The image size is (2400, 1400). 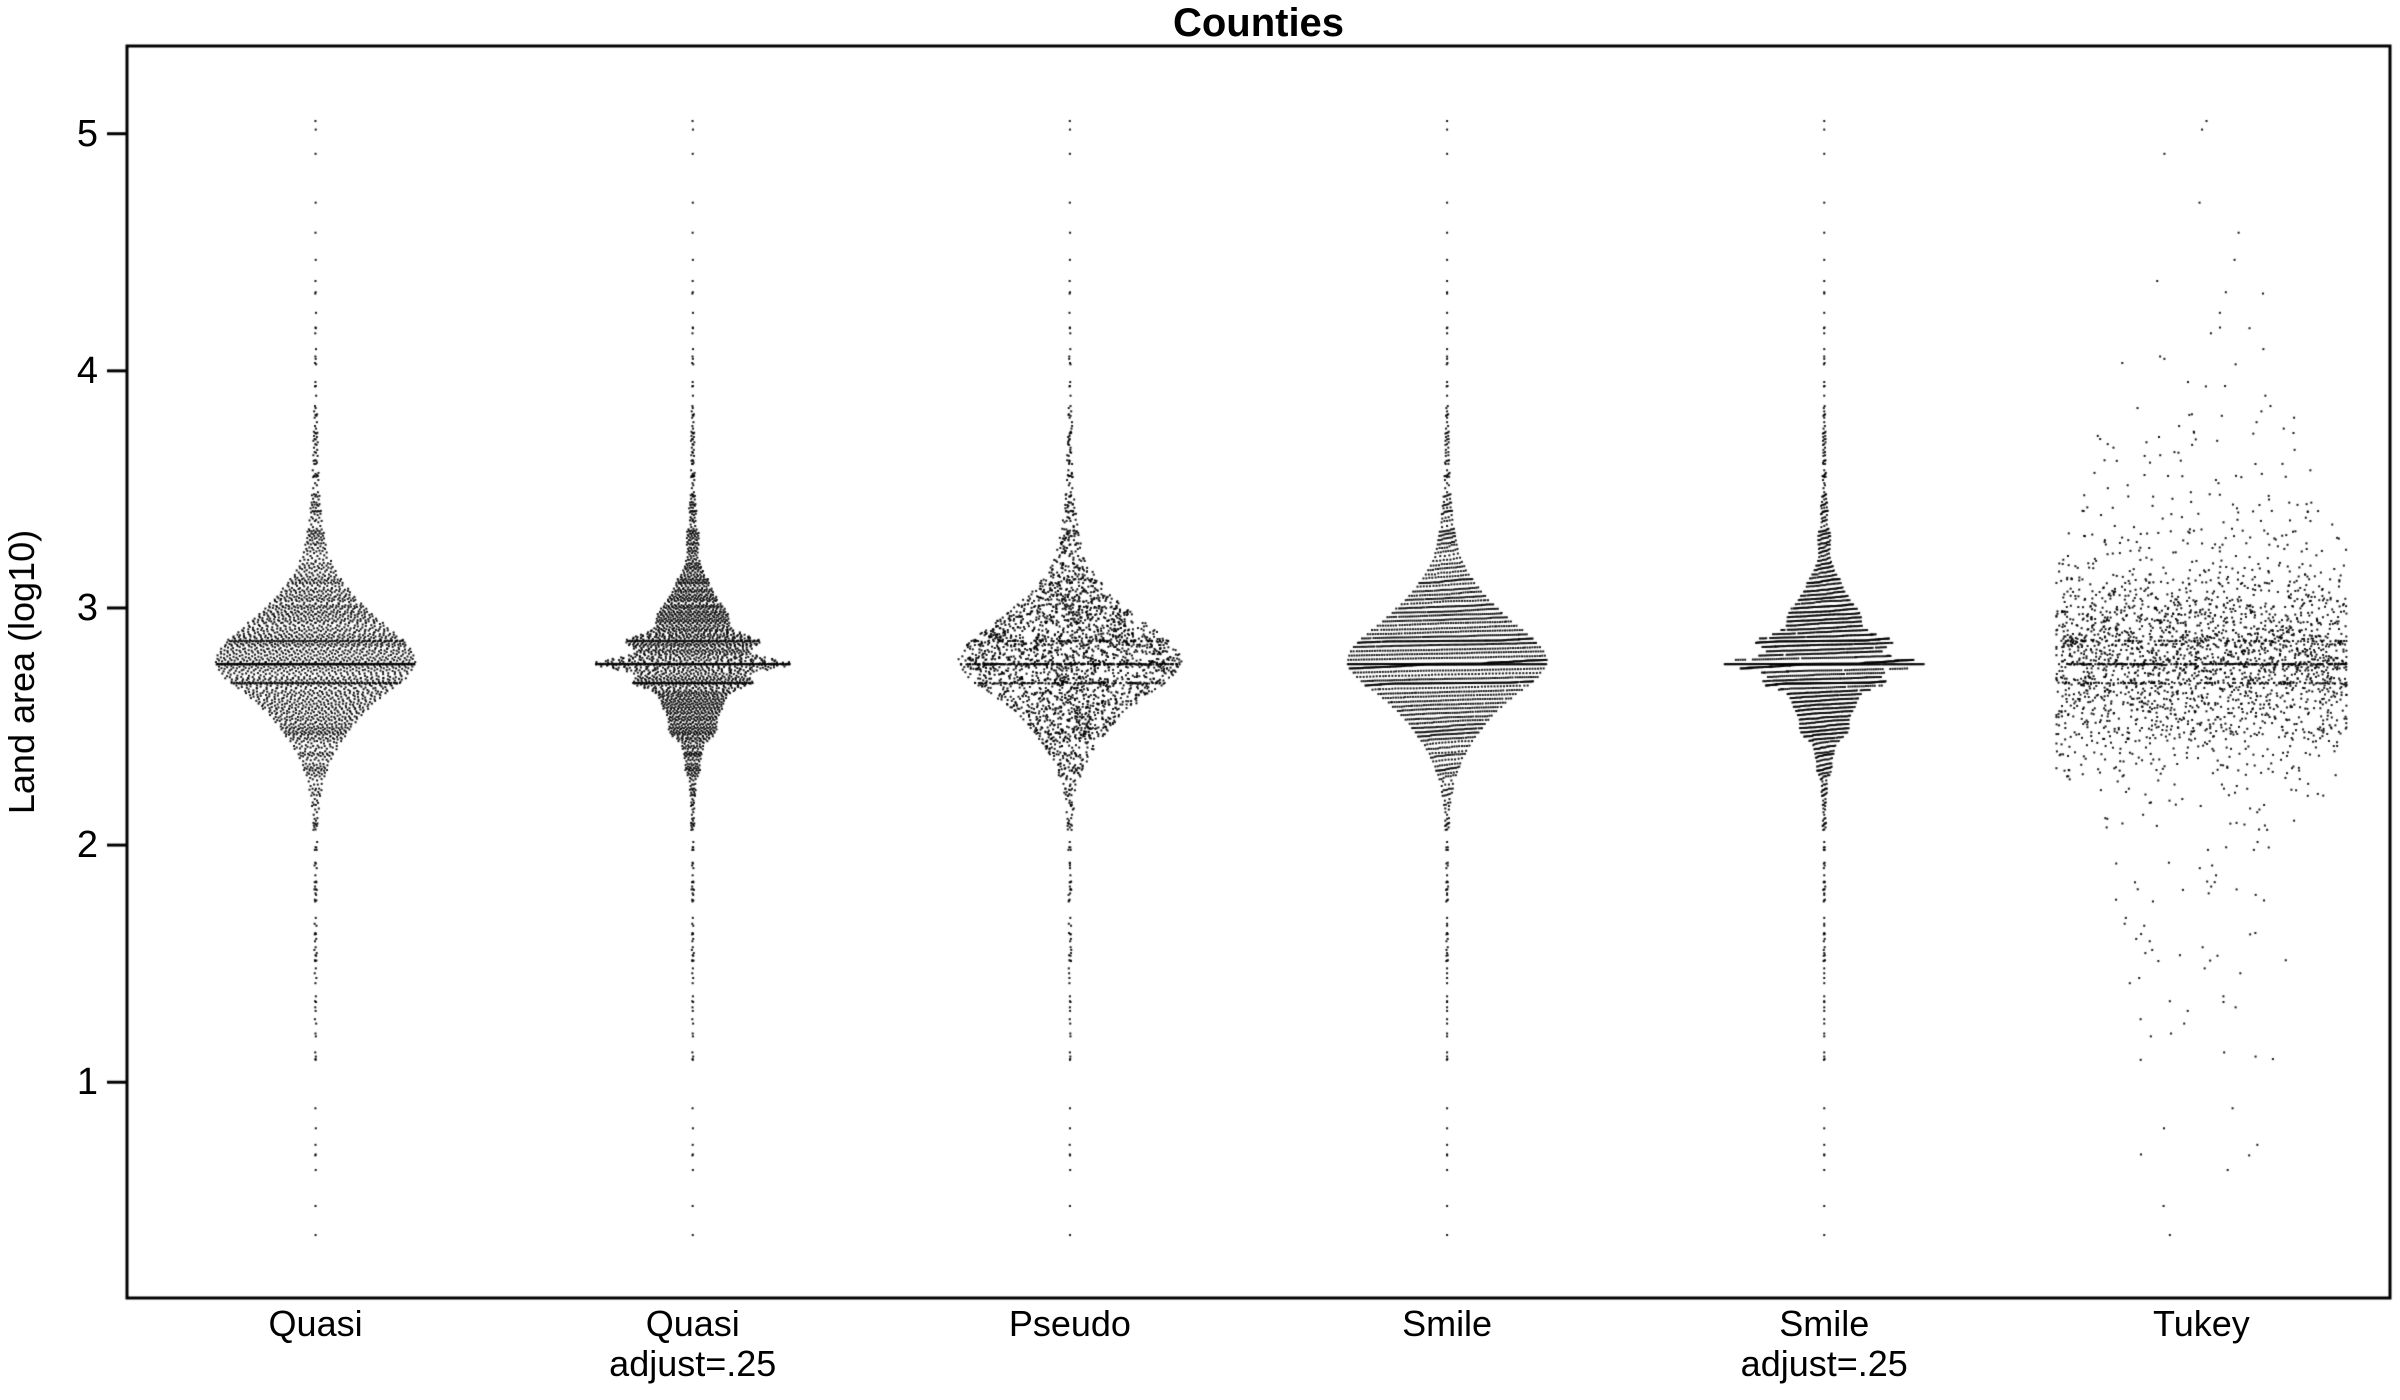 I want to click on y-axis-title: Land area (log10), so click(x=21, y=672).